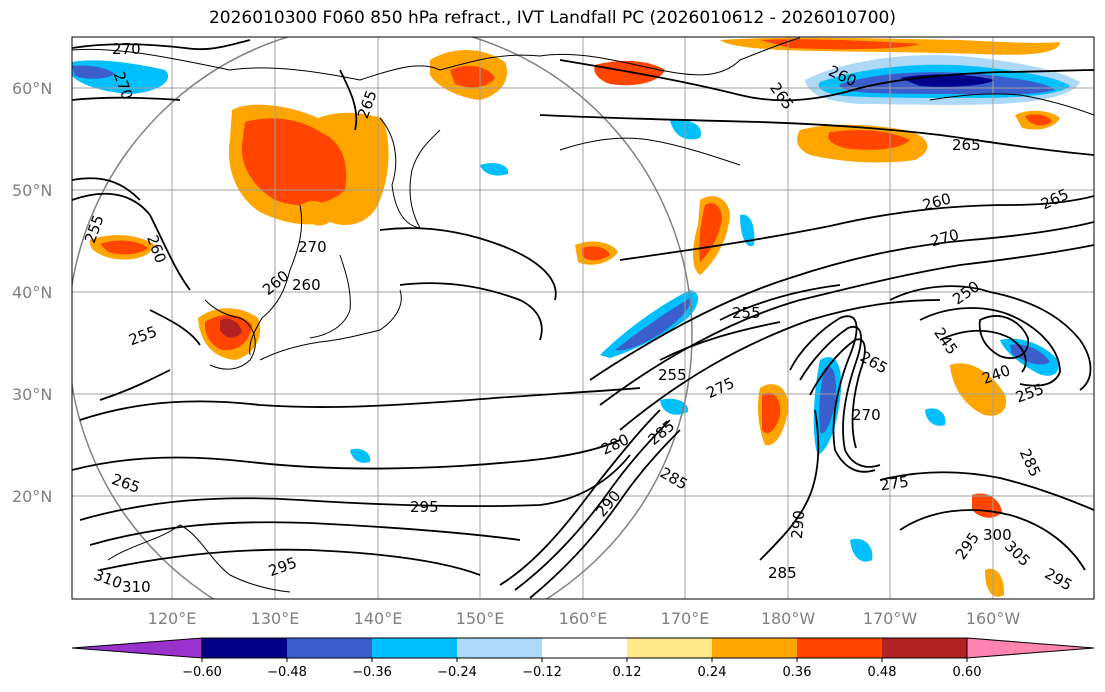 This screenshot has height=692, width=1105. I want to click on lat-label: 20°N, so click(32, 496).